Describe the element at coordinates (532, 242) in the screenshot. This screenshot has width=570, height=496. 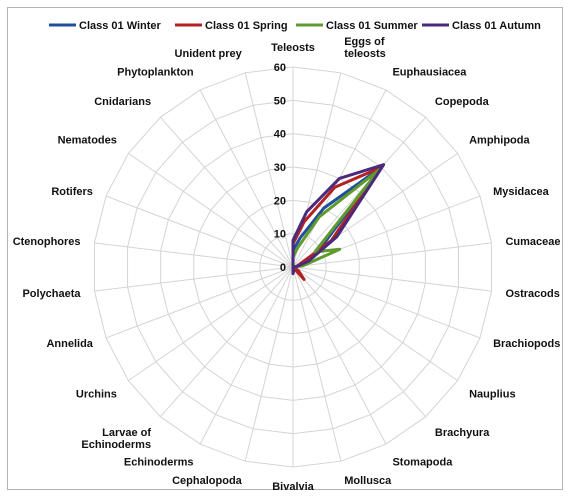
I see `category-label: Cumaceae` at that location.